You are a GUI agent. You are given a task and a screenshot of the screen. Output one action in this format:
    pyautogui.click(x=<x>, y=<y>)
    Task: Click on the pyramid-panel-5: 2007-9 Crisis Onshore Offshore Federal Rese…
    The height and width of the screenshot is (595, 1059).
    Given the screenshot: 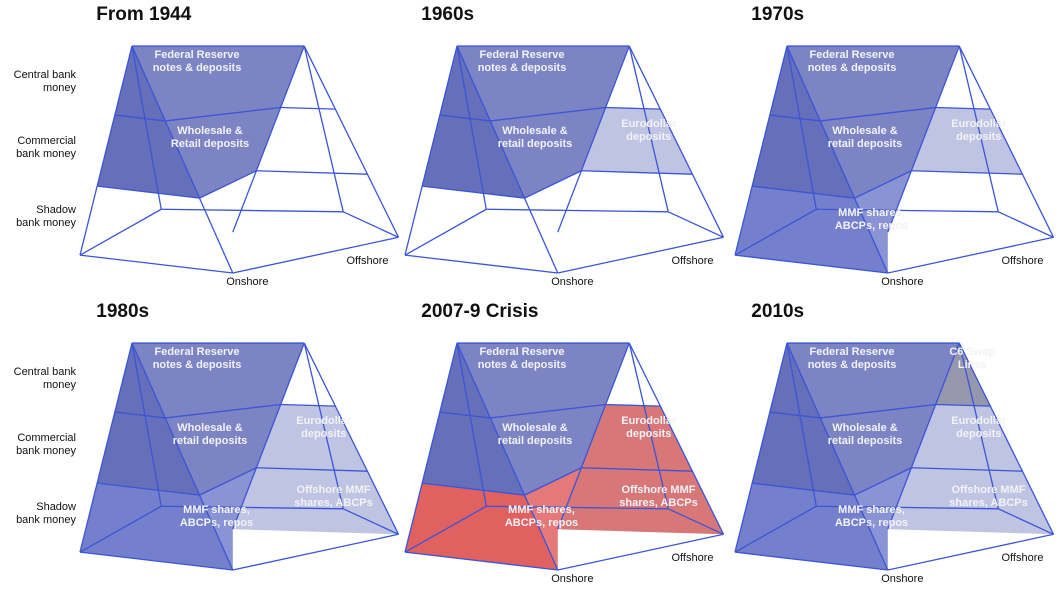 What is the action you would take?
    pyautogui.click(x=567, y=443)
    